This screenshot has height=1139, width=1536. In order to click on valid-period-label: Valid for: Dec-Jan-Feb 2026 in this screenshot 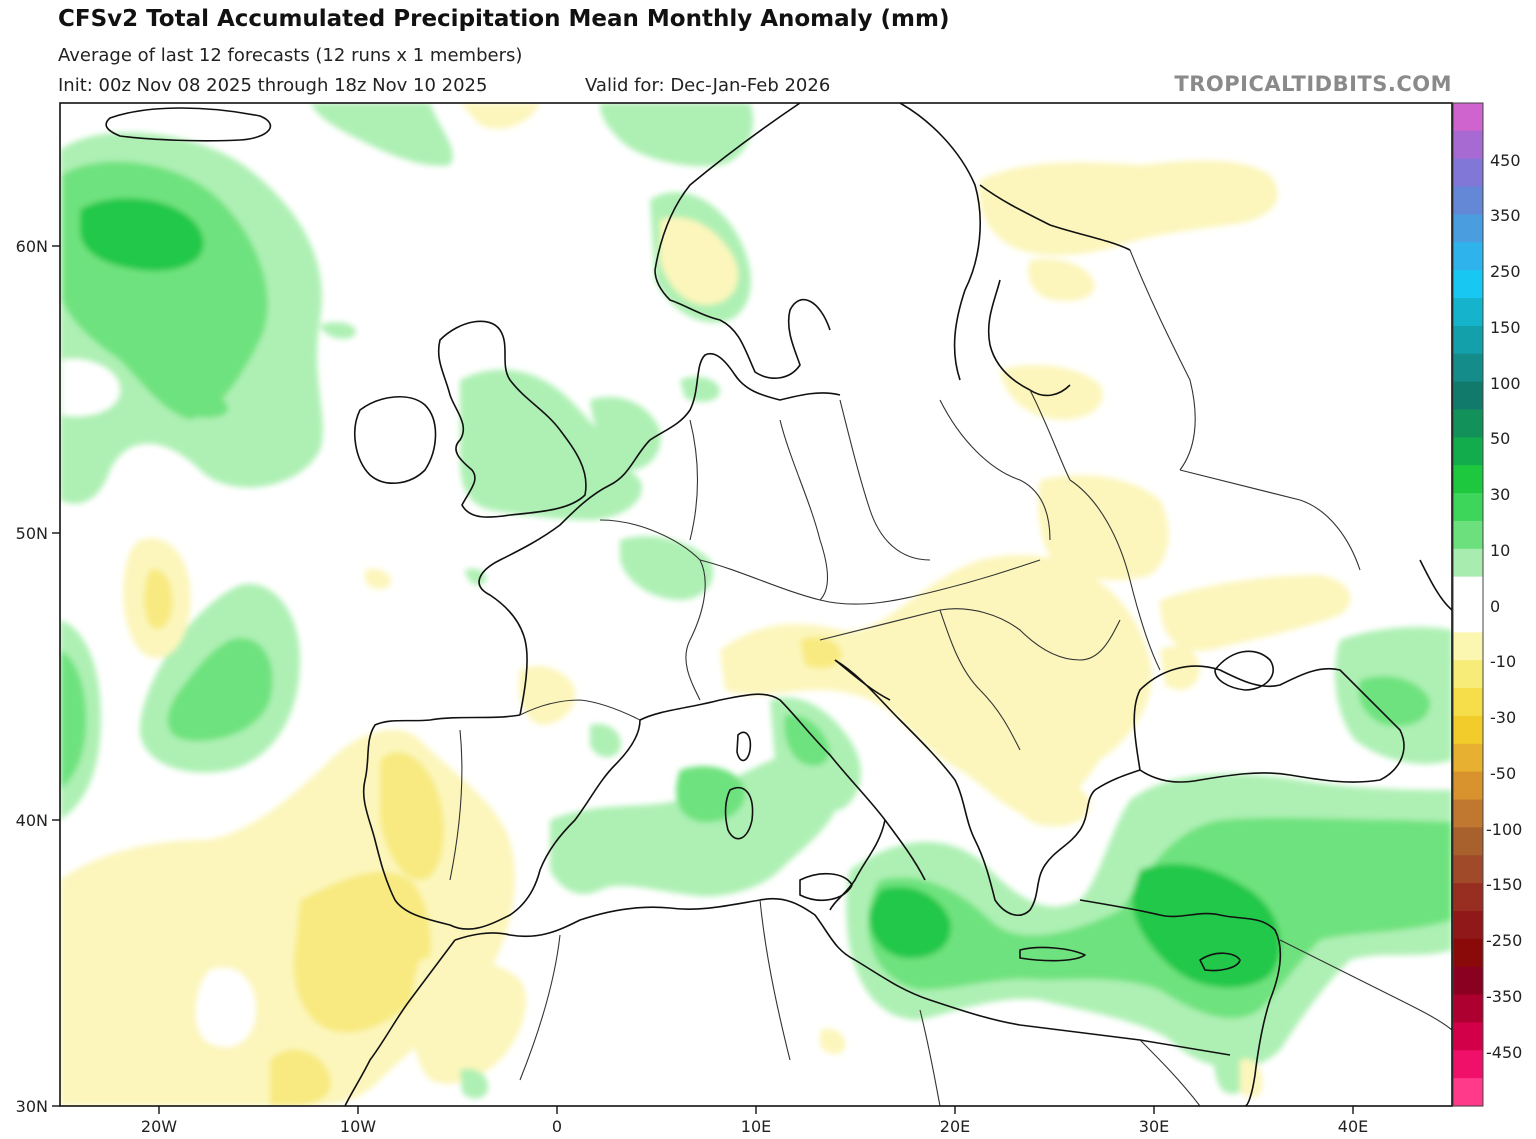, I will do `click(708, 85)`.